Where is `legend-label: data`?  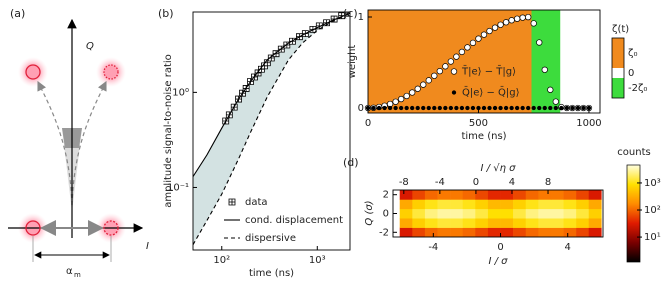 legend-label: data is located at coordinates (256, 202).